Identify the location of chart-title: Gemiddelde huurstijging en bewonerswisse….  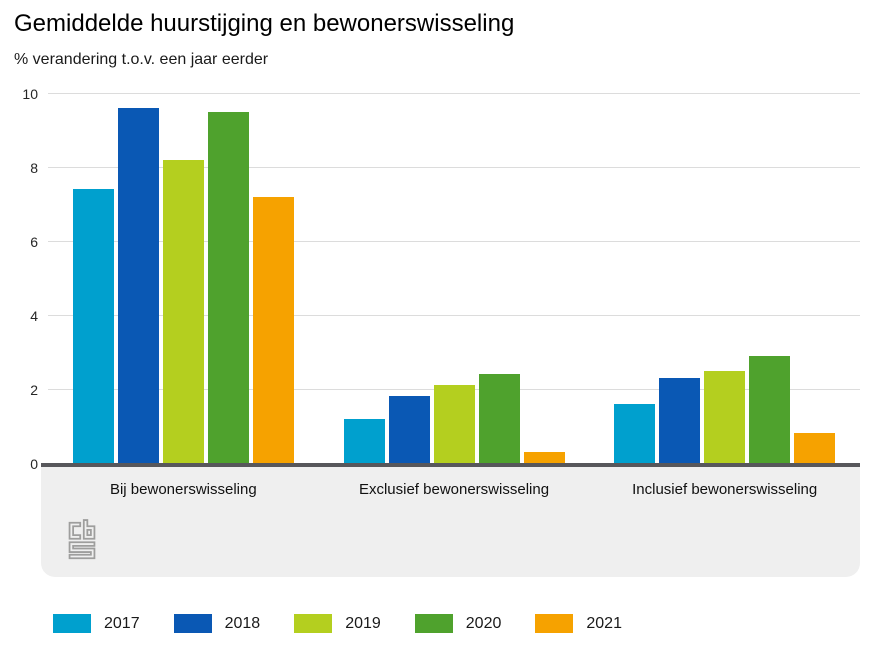
(264, 23).